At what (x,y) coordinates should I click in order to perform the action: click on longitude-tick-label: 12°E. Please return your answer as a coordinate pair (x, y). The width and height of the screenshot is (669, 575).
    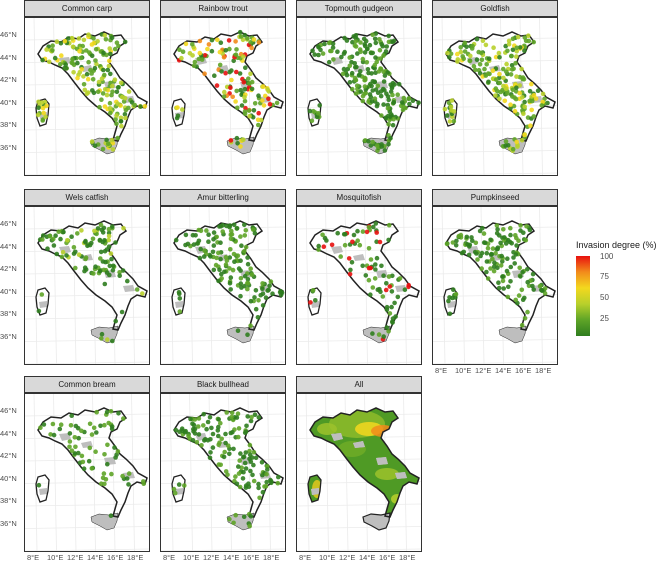
    Looking at the image, I should click on (347, 557).